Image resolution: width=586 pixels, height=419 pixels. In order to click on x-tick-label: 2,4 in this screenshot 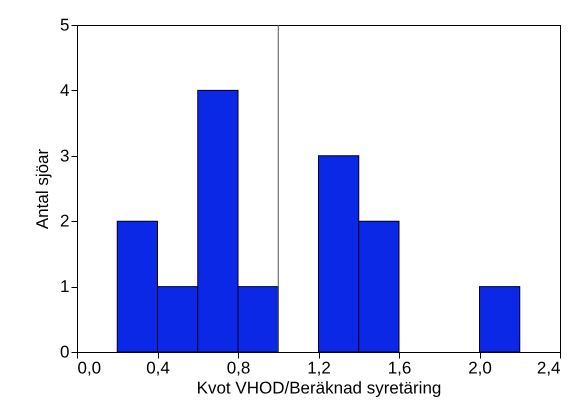, I will do `click(548, 368)`.